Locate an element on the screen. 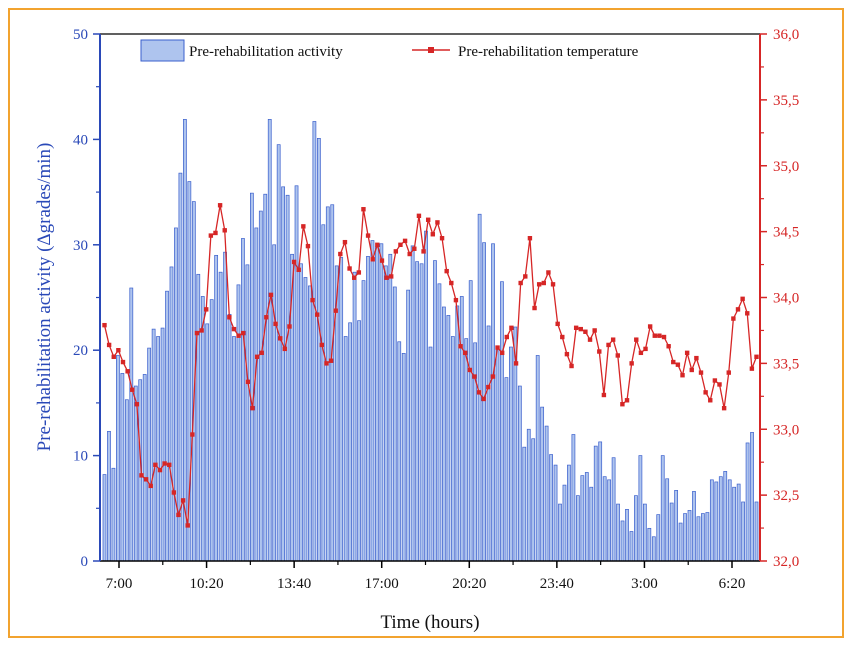  y-right-tick-label: 35,5 is located at coordinates (786, 101).